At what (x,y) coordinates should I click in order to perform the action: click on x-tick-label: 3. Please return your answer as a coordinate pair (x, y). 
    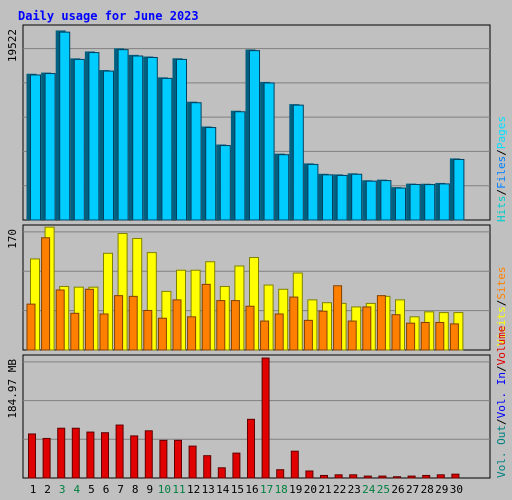
    Looking at the image, I should click on (62, 489).